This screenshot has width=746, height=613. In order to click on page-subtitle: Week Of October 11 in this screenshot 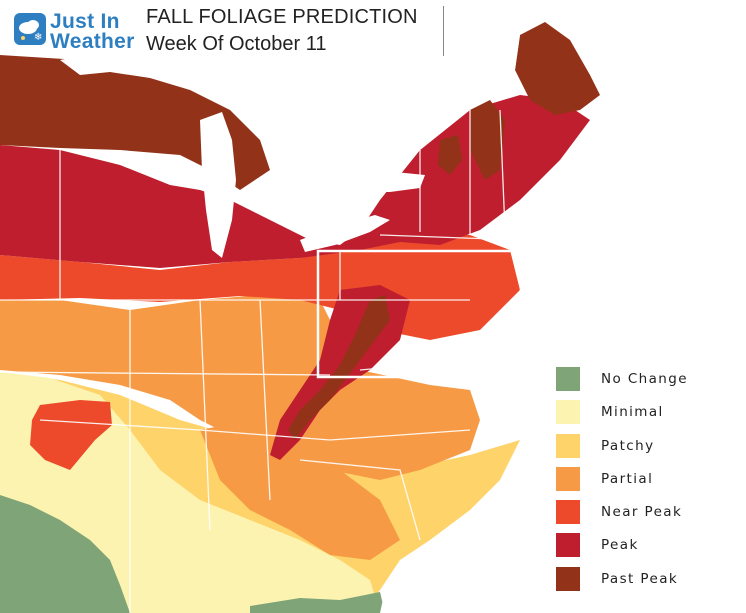, I will do `click(236, 44)`.